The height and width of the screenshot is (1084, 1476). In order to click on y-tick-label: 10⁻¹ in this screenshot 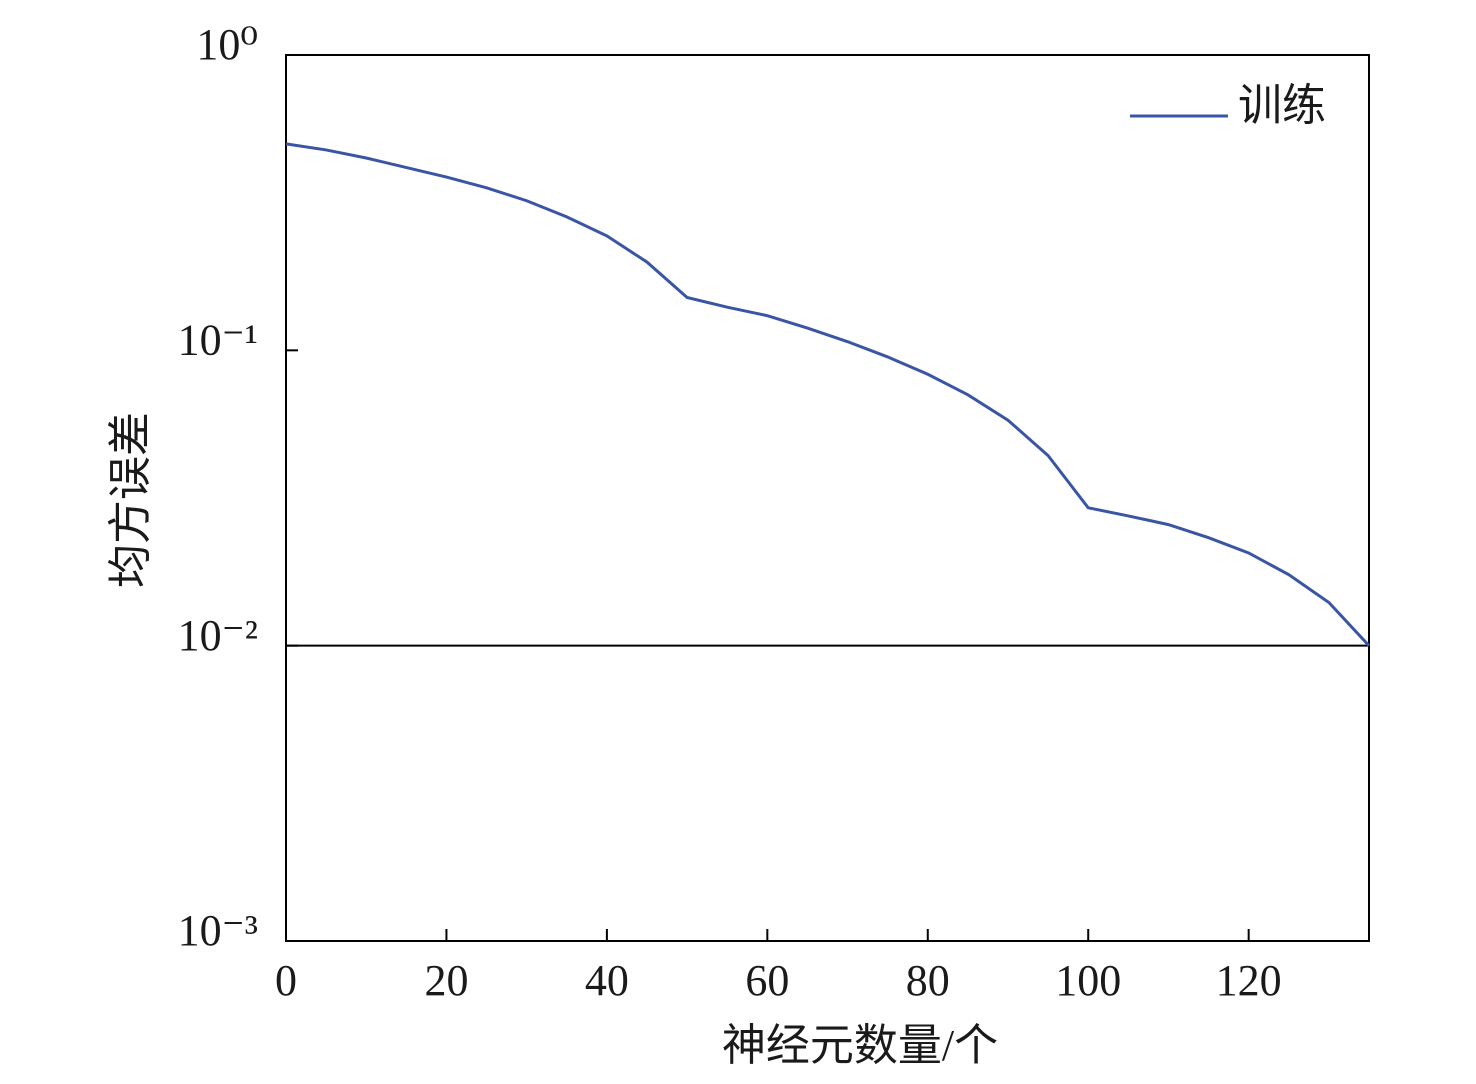, I will do `click(218, 339)`.